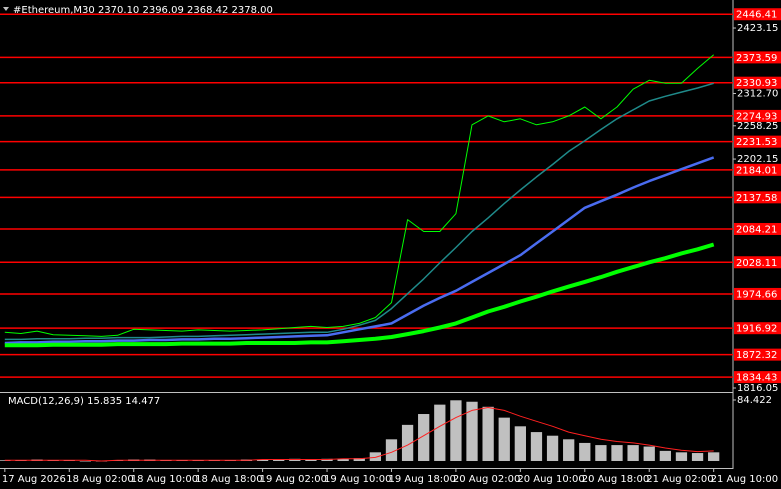 This screenshot has width=781, height=489. Describe the element at coordinates (357, 479) in the screenshot. I see `x-tick-label: 19 Aug 10:00` at that location.